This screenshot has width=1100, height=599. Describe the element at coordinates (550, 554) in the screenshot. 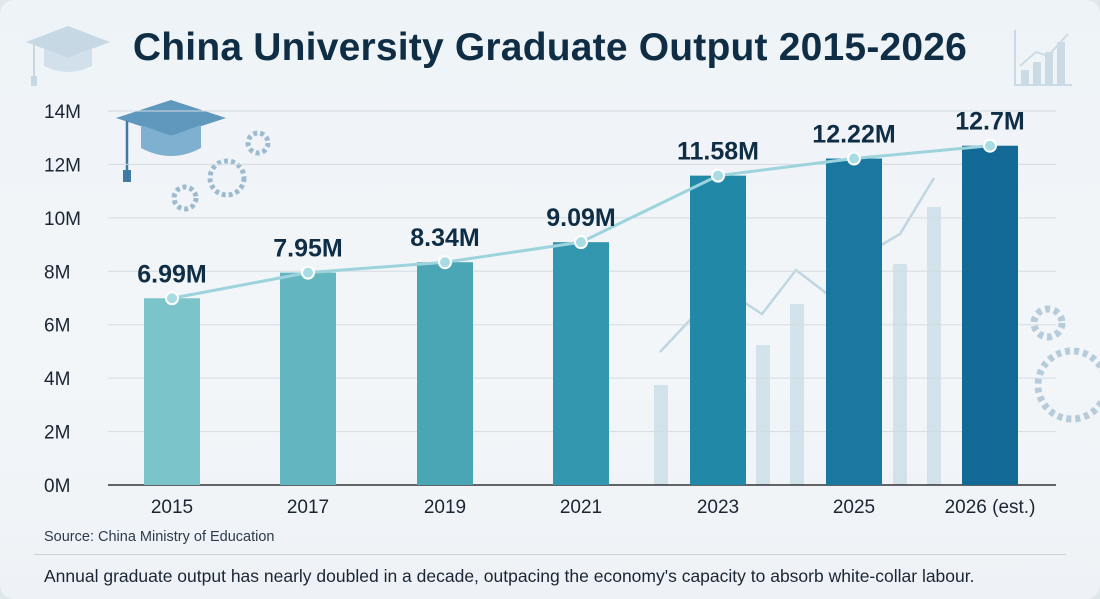

I see `divider` at that location.